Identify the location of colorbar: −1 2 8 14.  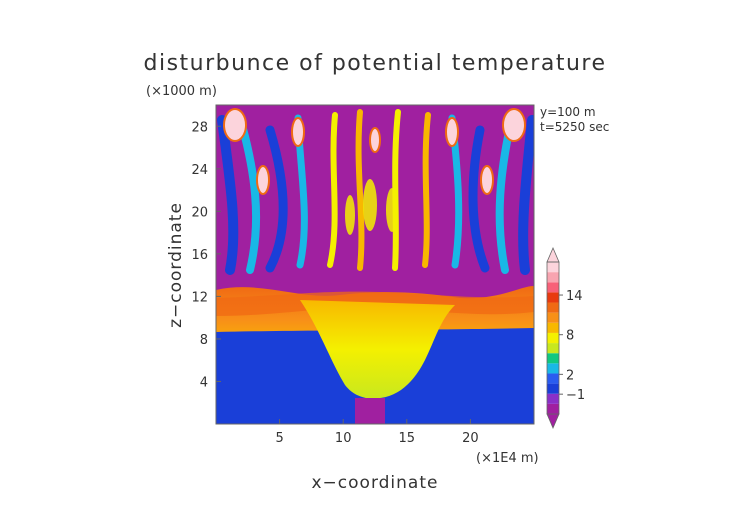
(565, 338).